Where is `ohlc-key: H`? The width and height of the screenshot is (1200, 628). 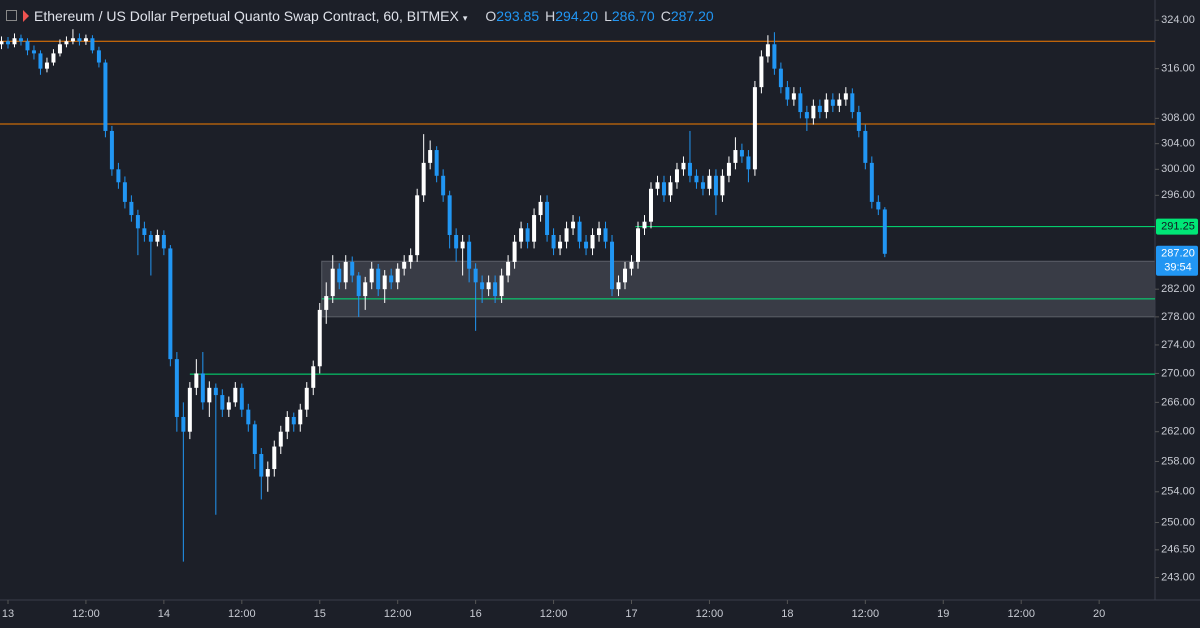 ohlc-key: H is located at coordinates (550, 16).